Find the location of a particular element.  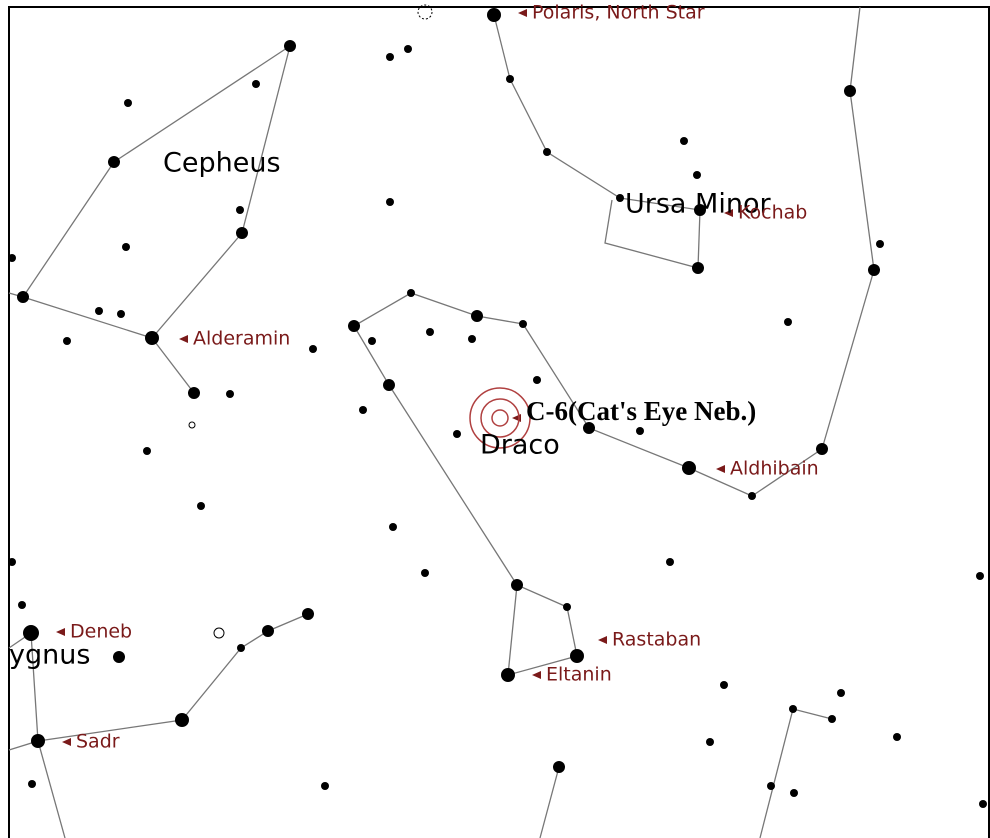

constellation-label: Draco is located at coordinates (520, 445).